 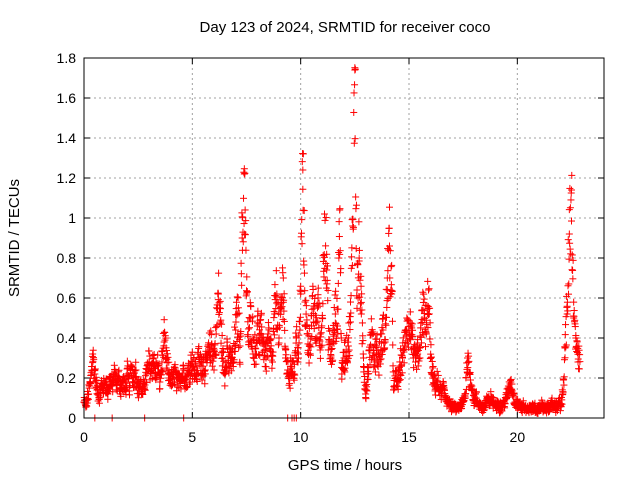 I want to click on y-tick-label: 0.2, so click(x=67, y=378).